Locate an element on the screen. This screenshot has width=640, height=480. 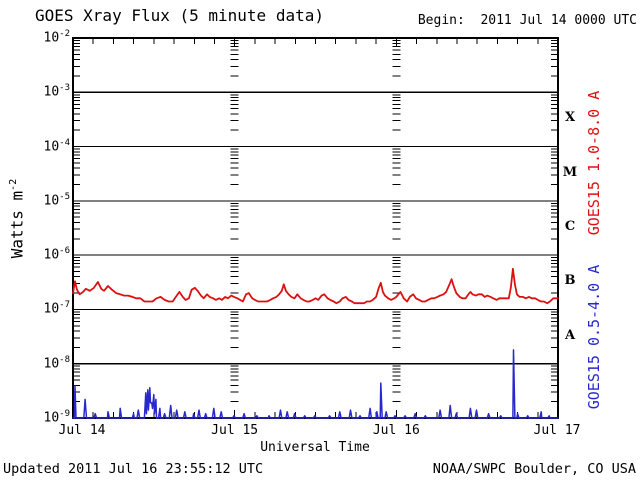
y-tick-label: 10⁻⁵ is located at coordinates (57, 200).